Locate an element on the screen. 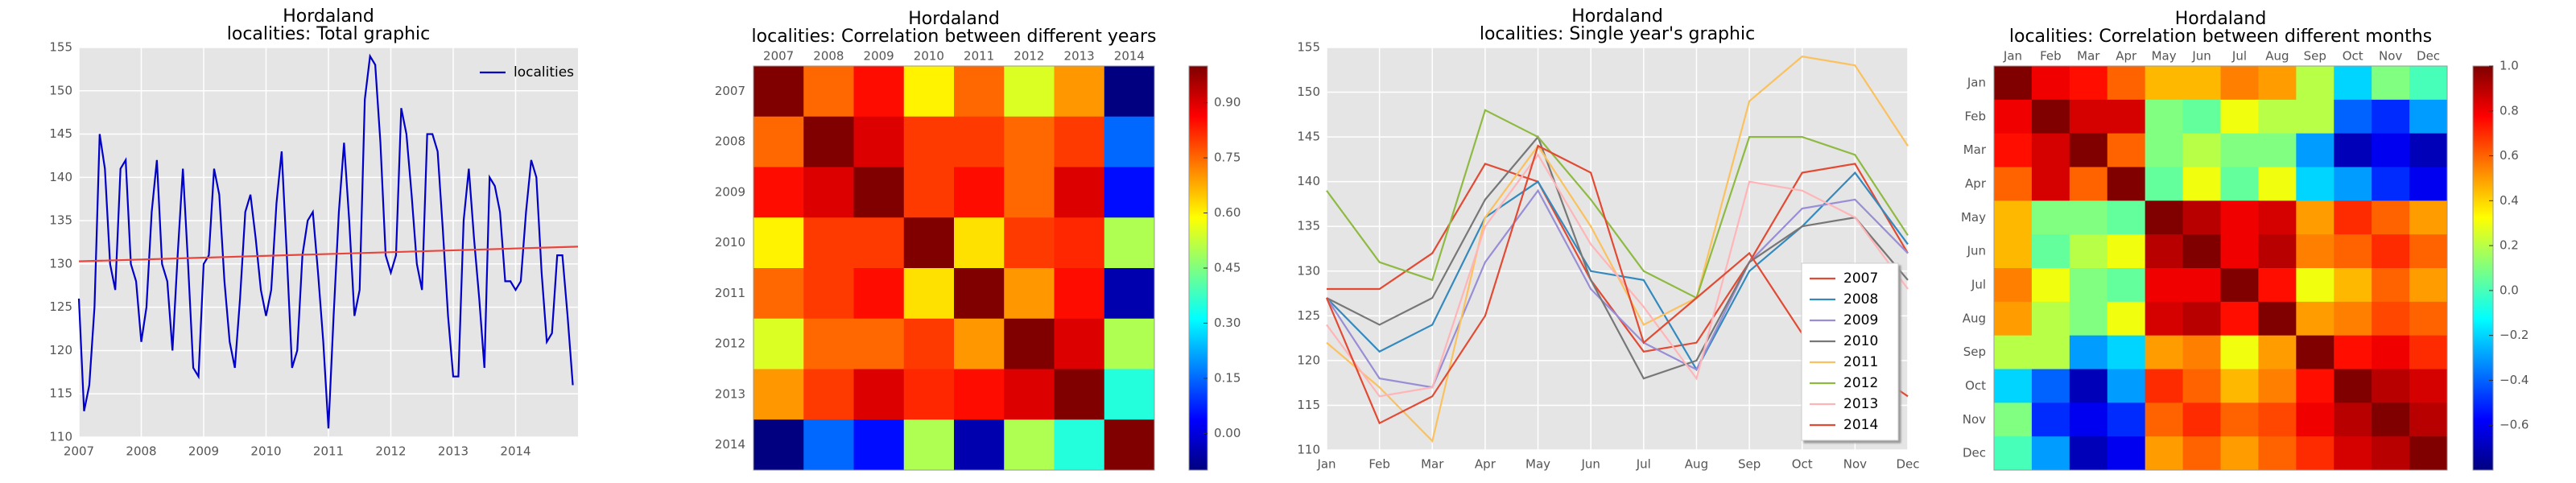  y-tick-label: Aug is located at coordinates (1974, 318).